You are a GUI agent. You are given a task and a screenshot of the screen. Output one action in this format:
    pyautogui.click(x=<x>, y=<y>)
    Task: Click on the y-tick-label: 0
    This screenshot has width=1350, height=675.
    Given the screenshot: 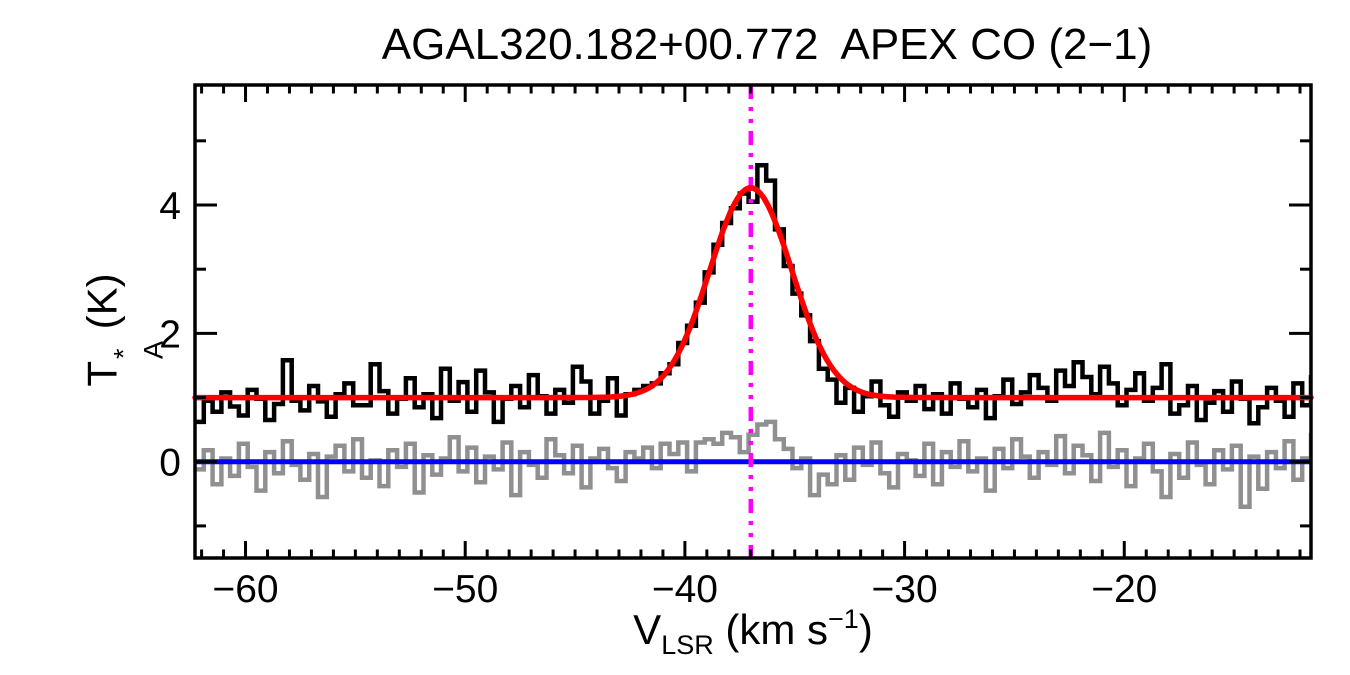 What is the action you would take?
    pyautogui.click(x=170, y=463)
    